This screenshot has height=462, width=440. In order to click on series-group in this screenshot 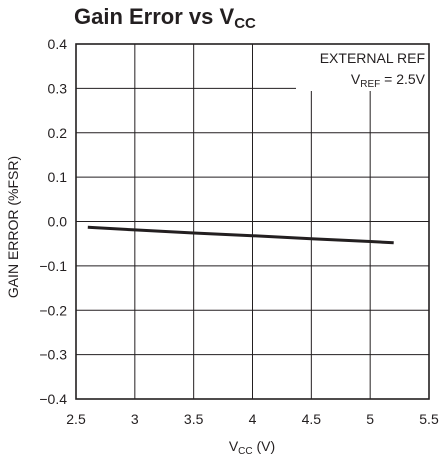, I will do `click(240, 235)`.